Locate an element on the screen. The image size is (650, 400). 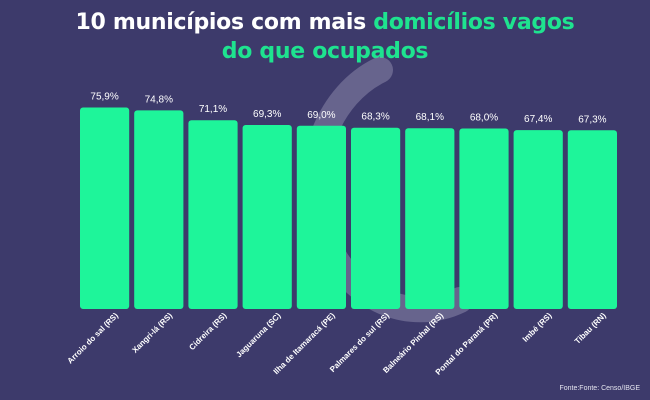
value-label: 67,4% is located at coordinates (538, 119).